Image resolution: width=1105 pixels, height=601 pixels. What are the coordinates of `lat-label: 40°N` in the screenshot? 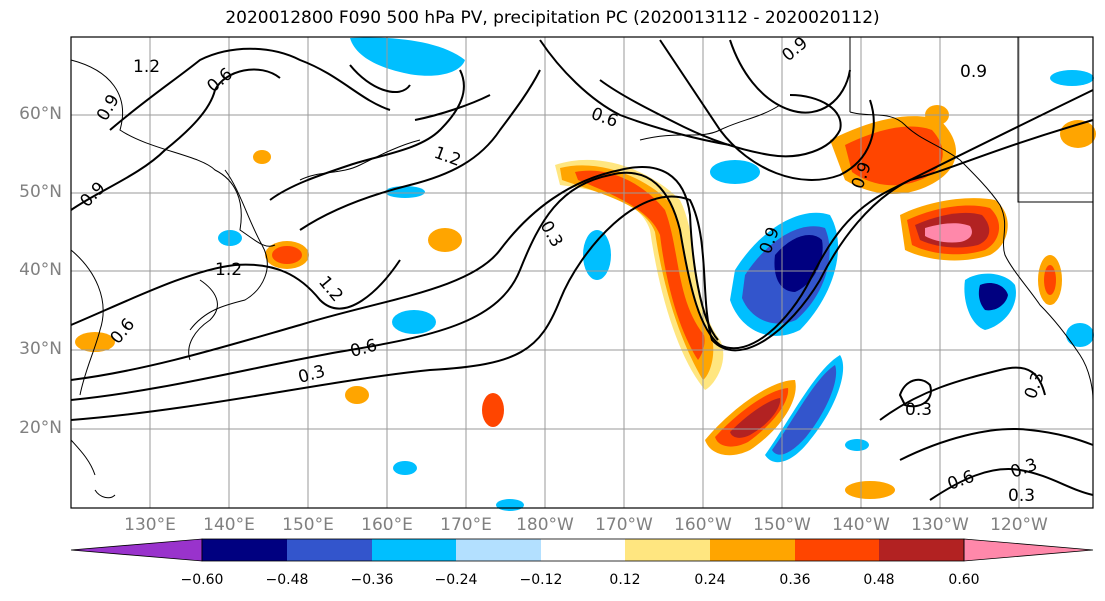 It's located at (40, 270).